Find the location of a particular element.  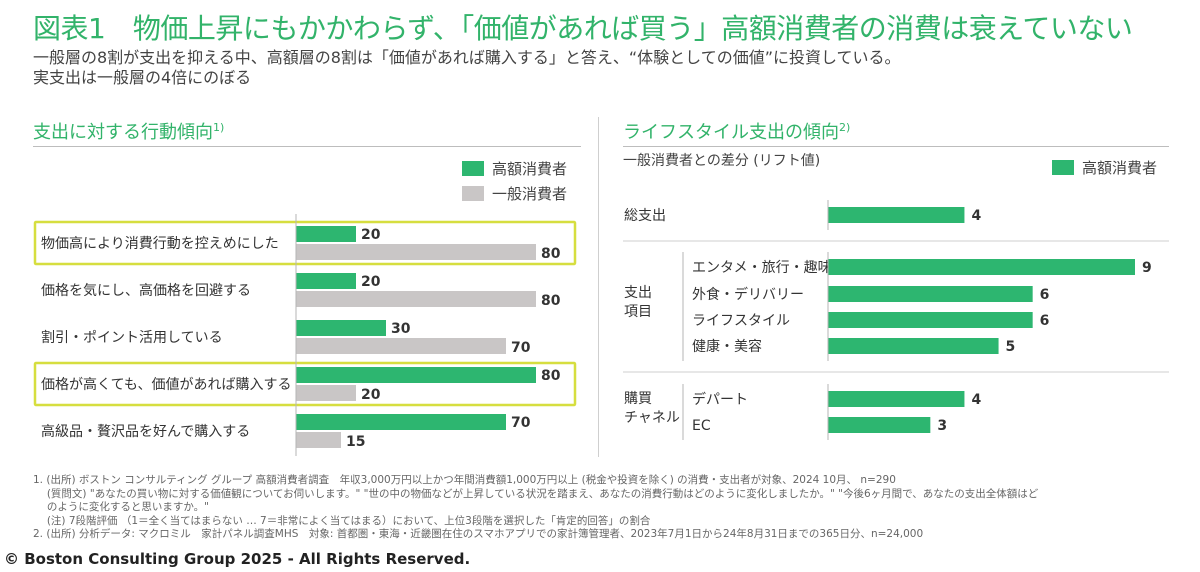

item-label: 健康・美容 is located at coordinates (727, 346).